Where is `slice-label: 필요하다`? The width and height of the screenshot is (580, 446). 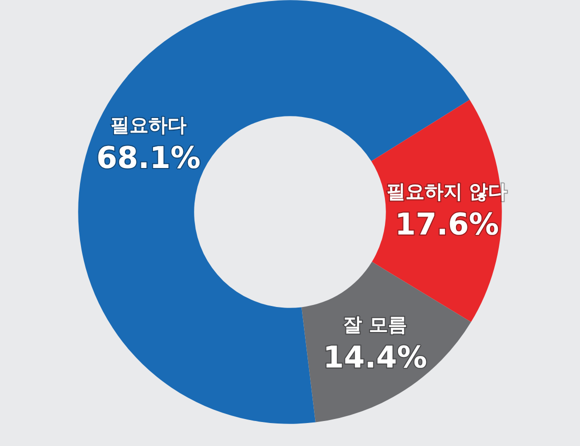
slice-label: 필요하다 is located at coordinates (148, 125).